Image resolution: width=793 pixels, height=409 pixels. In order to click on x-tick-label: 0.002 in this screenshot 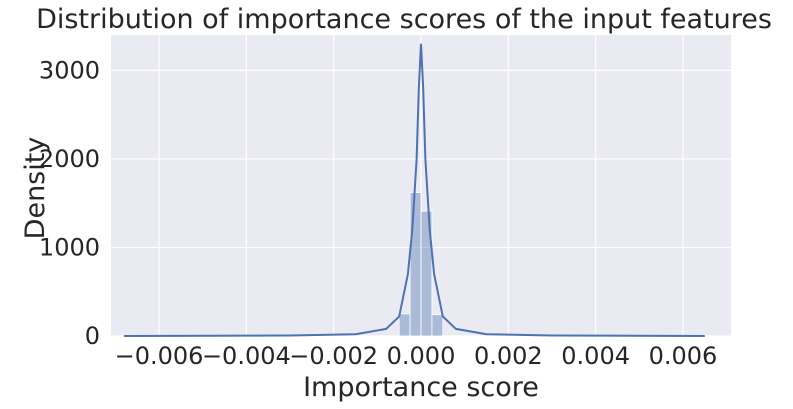, I will do `click(508, 356)`.